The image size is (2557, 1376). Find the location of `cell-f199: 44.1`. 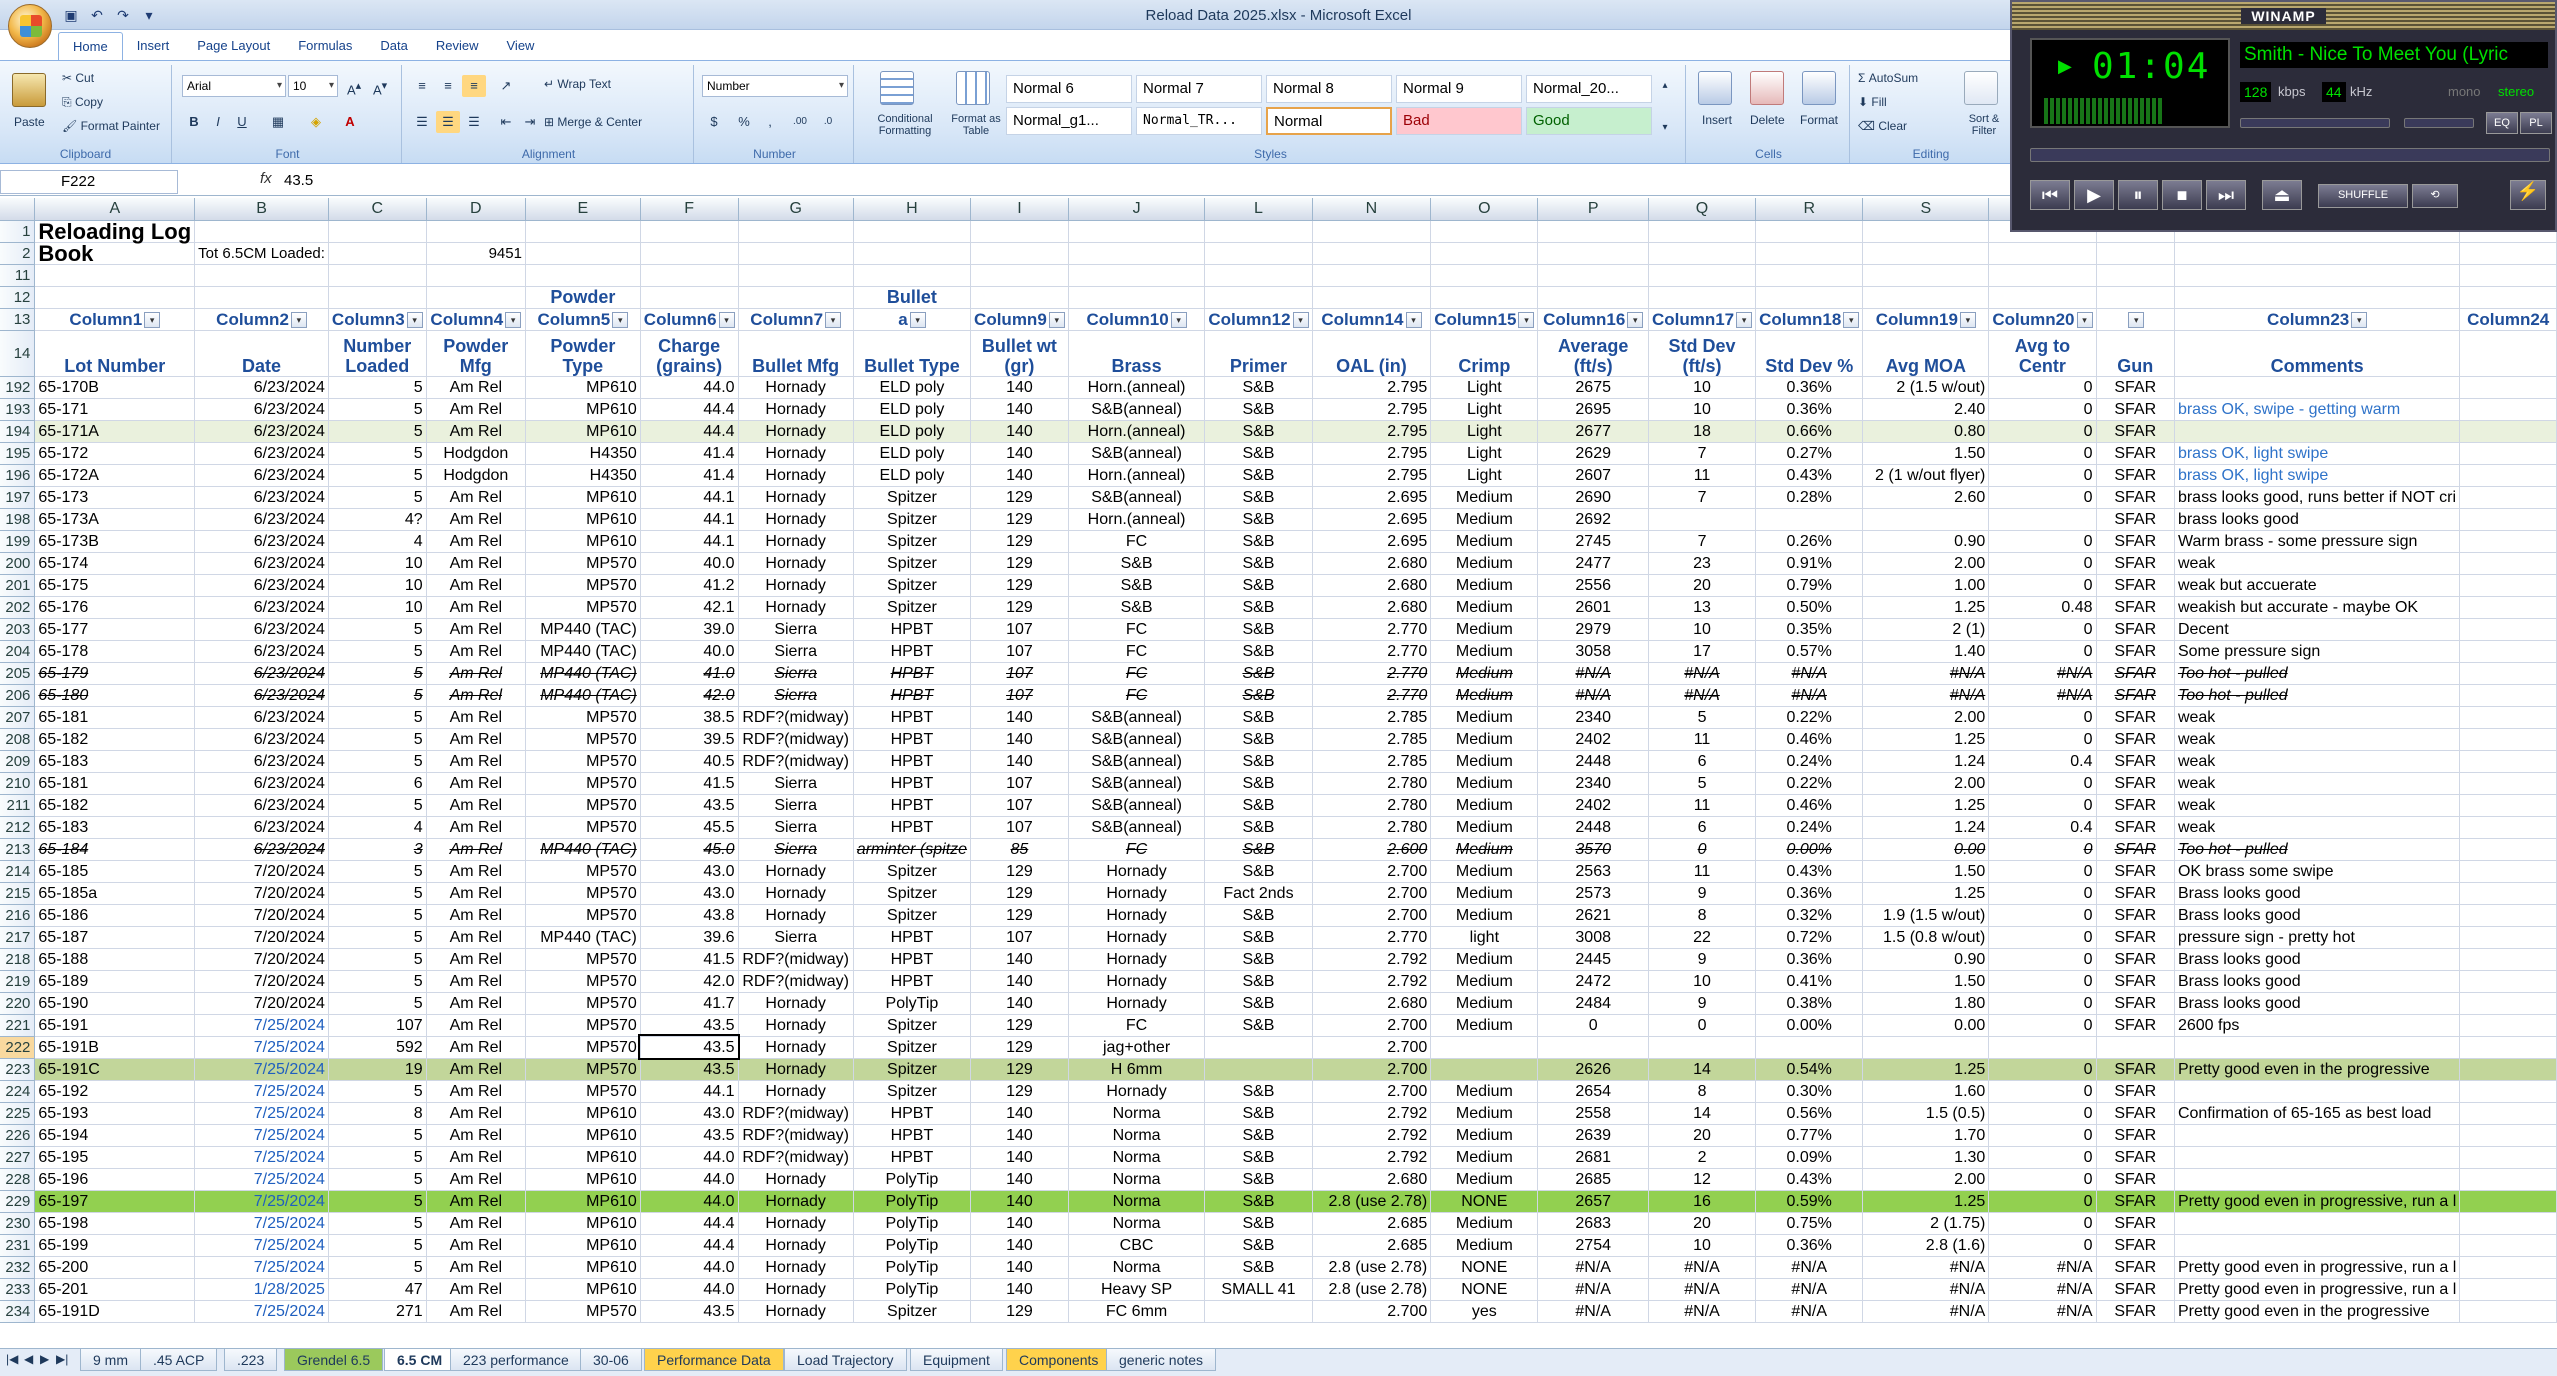

cell-f199: 44.1 is located at coordinates (689, 541).